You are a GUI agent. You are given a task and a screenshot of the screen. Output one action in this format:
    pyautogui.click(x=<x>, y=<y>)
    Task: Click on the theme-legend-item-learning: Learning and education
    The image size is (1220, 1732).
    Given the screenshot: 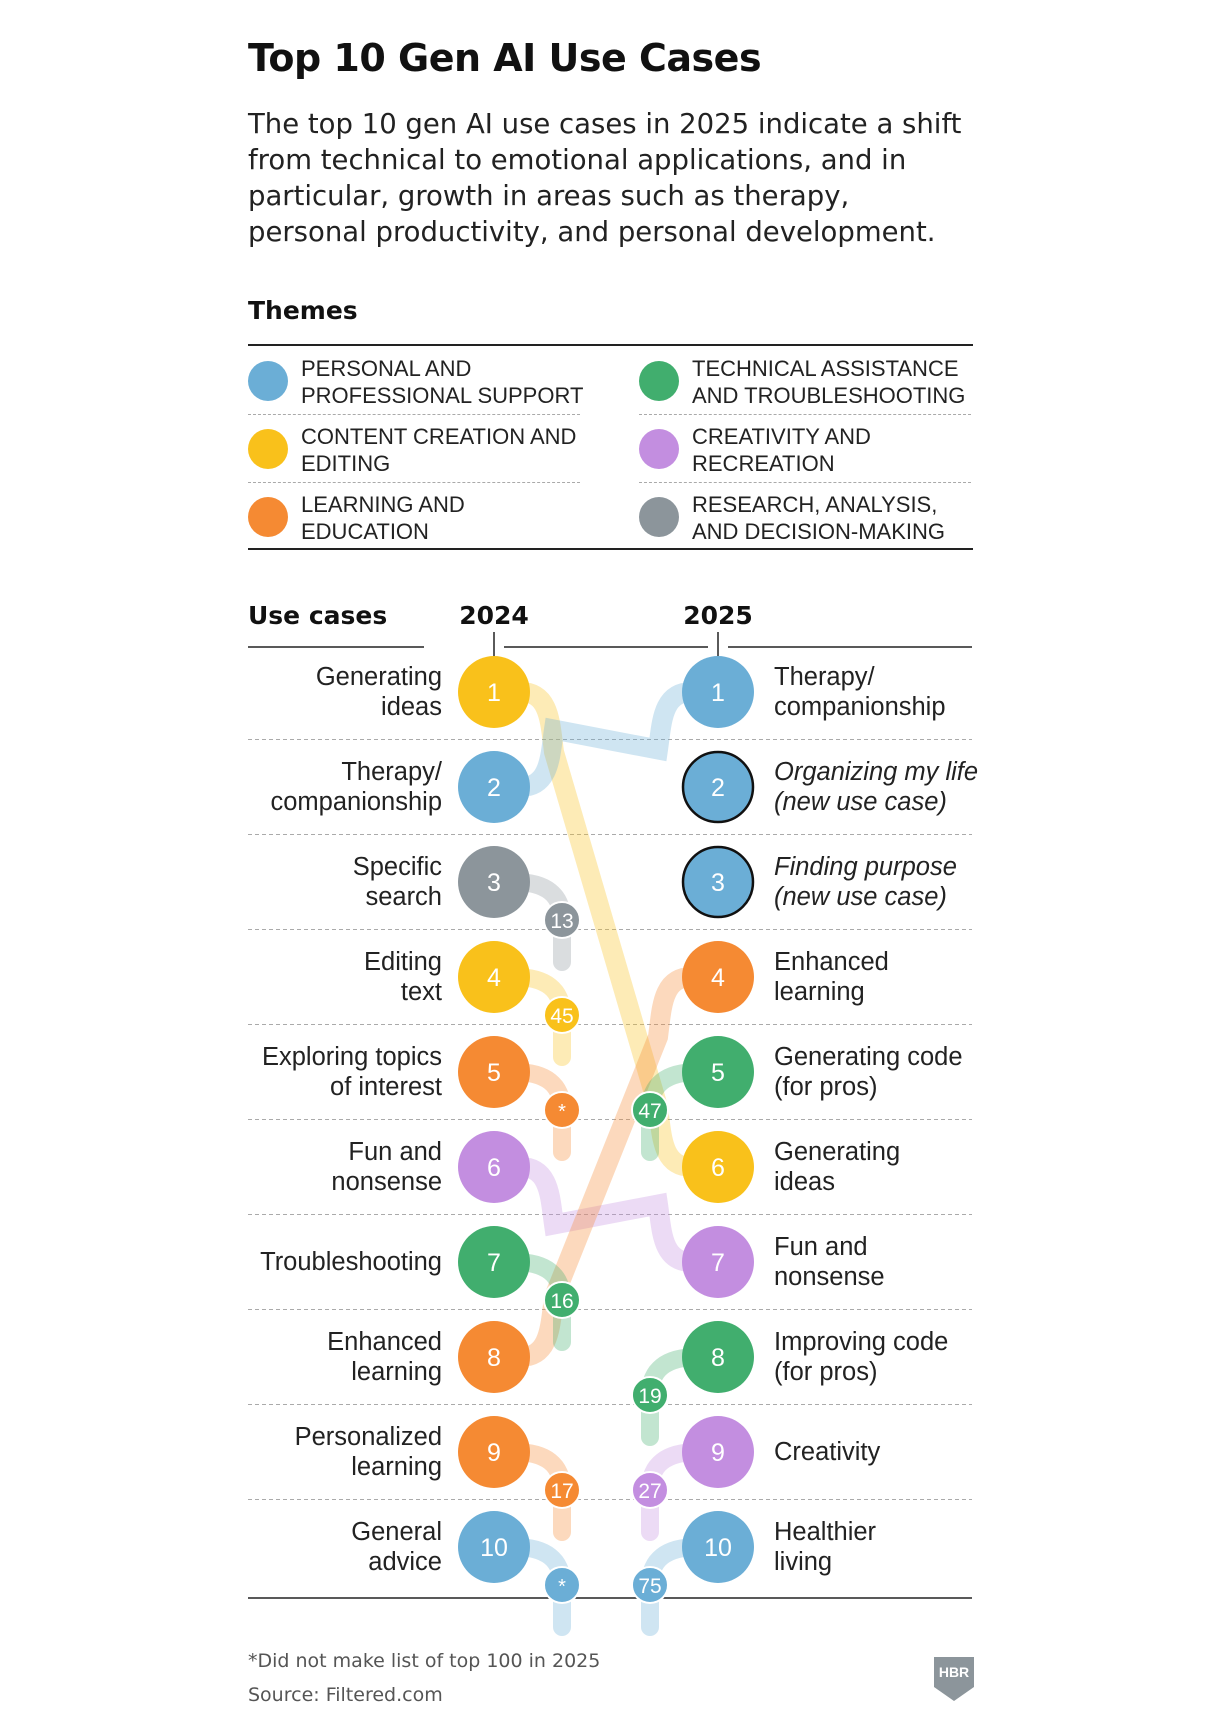 What is the action you would take?
    pyautogui.click(x=414, y=516)
    